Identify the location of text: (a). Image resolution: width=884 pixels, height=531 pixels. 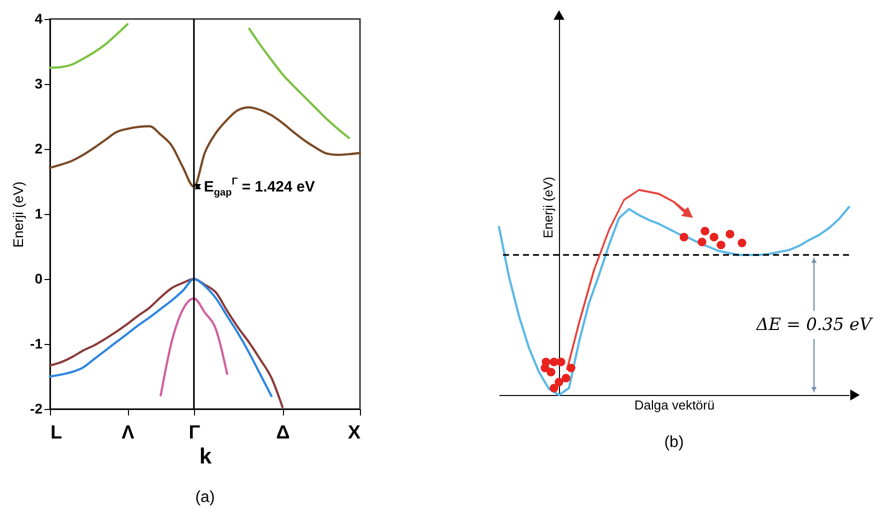
(205, 497).